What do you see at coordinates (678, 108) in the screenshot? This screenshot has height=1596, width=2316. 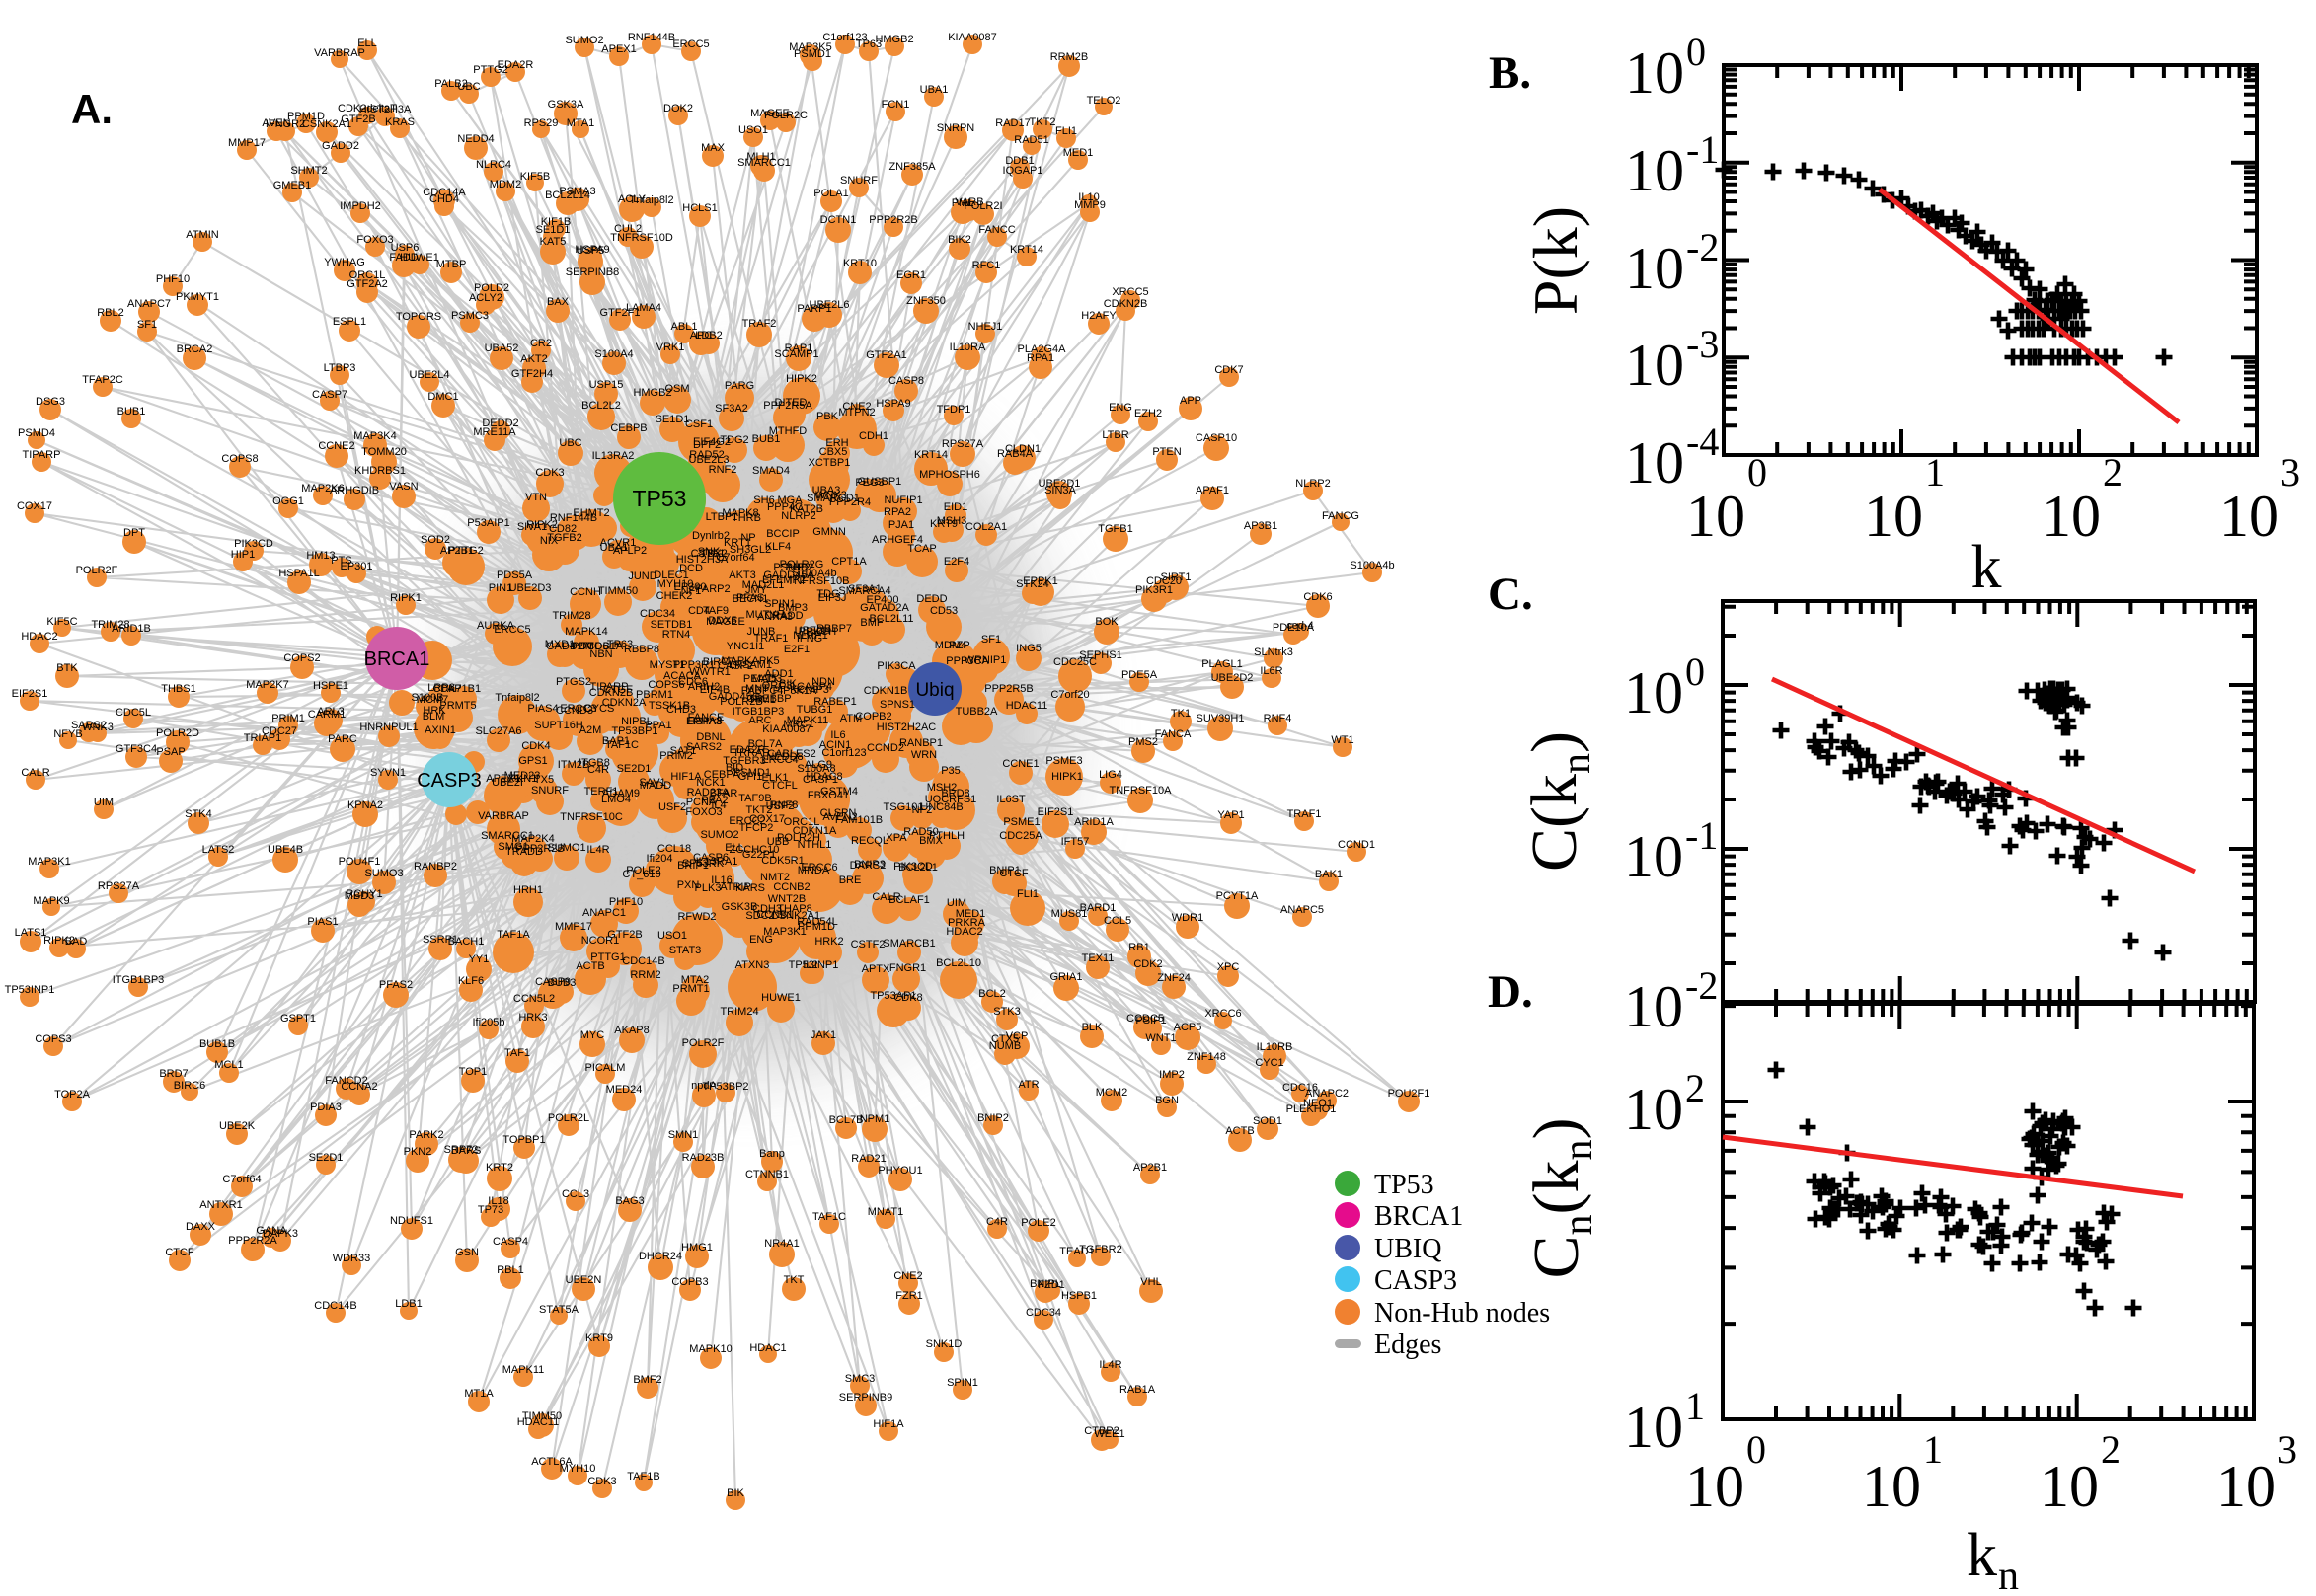 I see `svg-text: DOK2` at bounding box center [678, 108].